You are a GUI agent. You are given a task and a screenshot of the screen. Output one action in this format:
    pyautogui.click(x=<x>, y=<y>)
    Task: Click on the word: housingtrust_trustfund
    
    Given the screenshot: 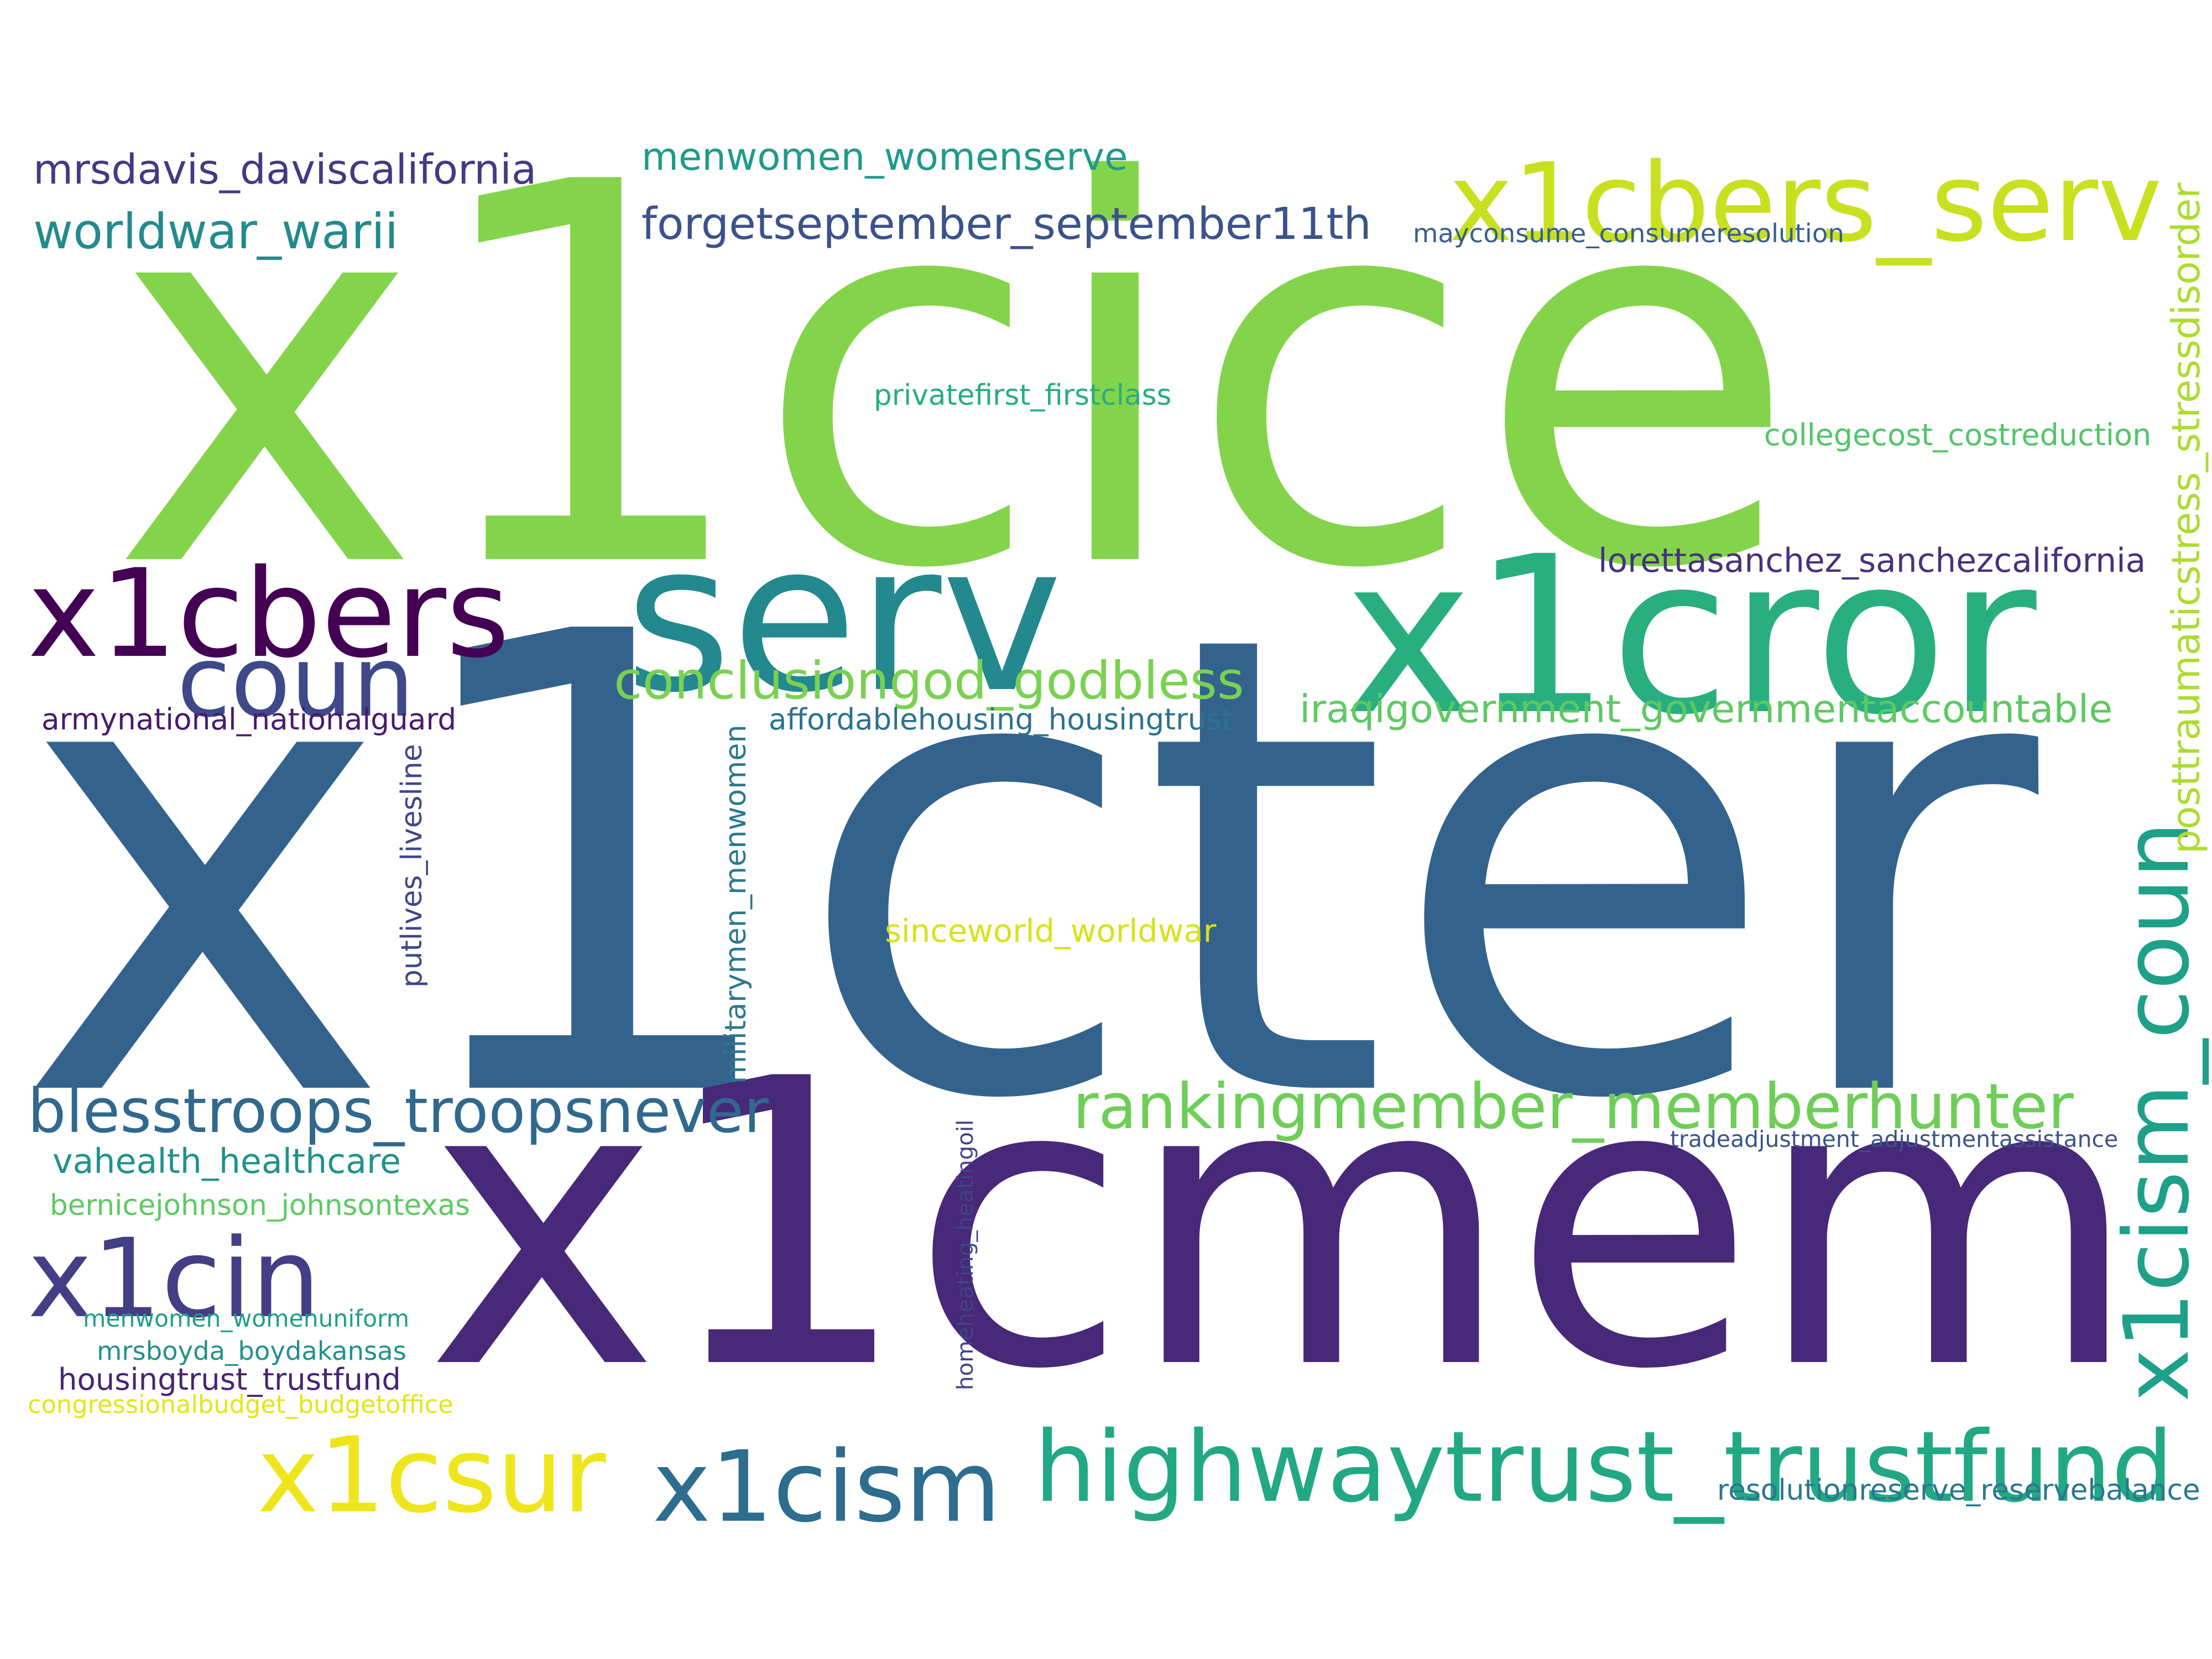 What is the action you would take?
    pyautogui.click(x=230, y=1379)
    